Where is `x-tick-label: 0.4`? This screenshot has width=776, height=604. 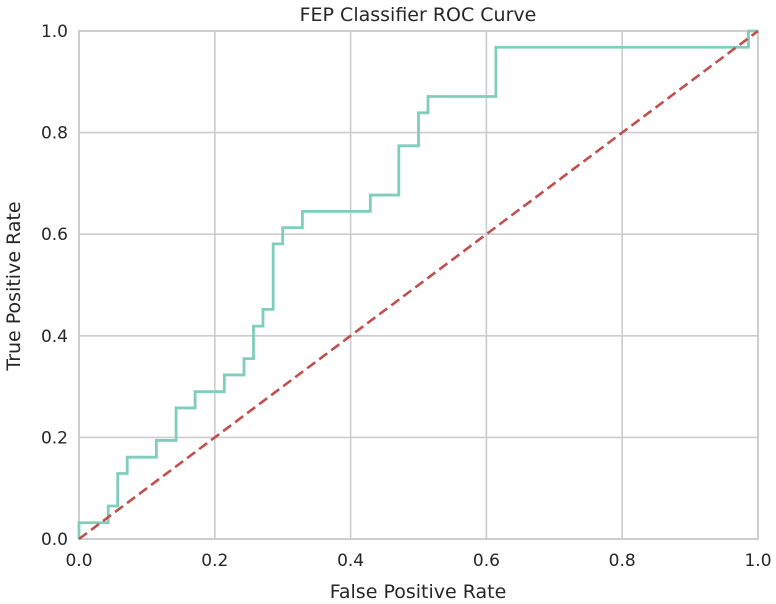 x-tick-label: 0.4 is located at coordinates (350, 561).